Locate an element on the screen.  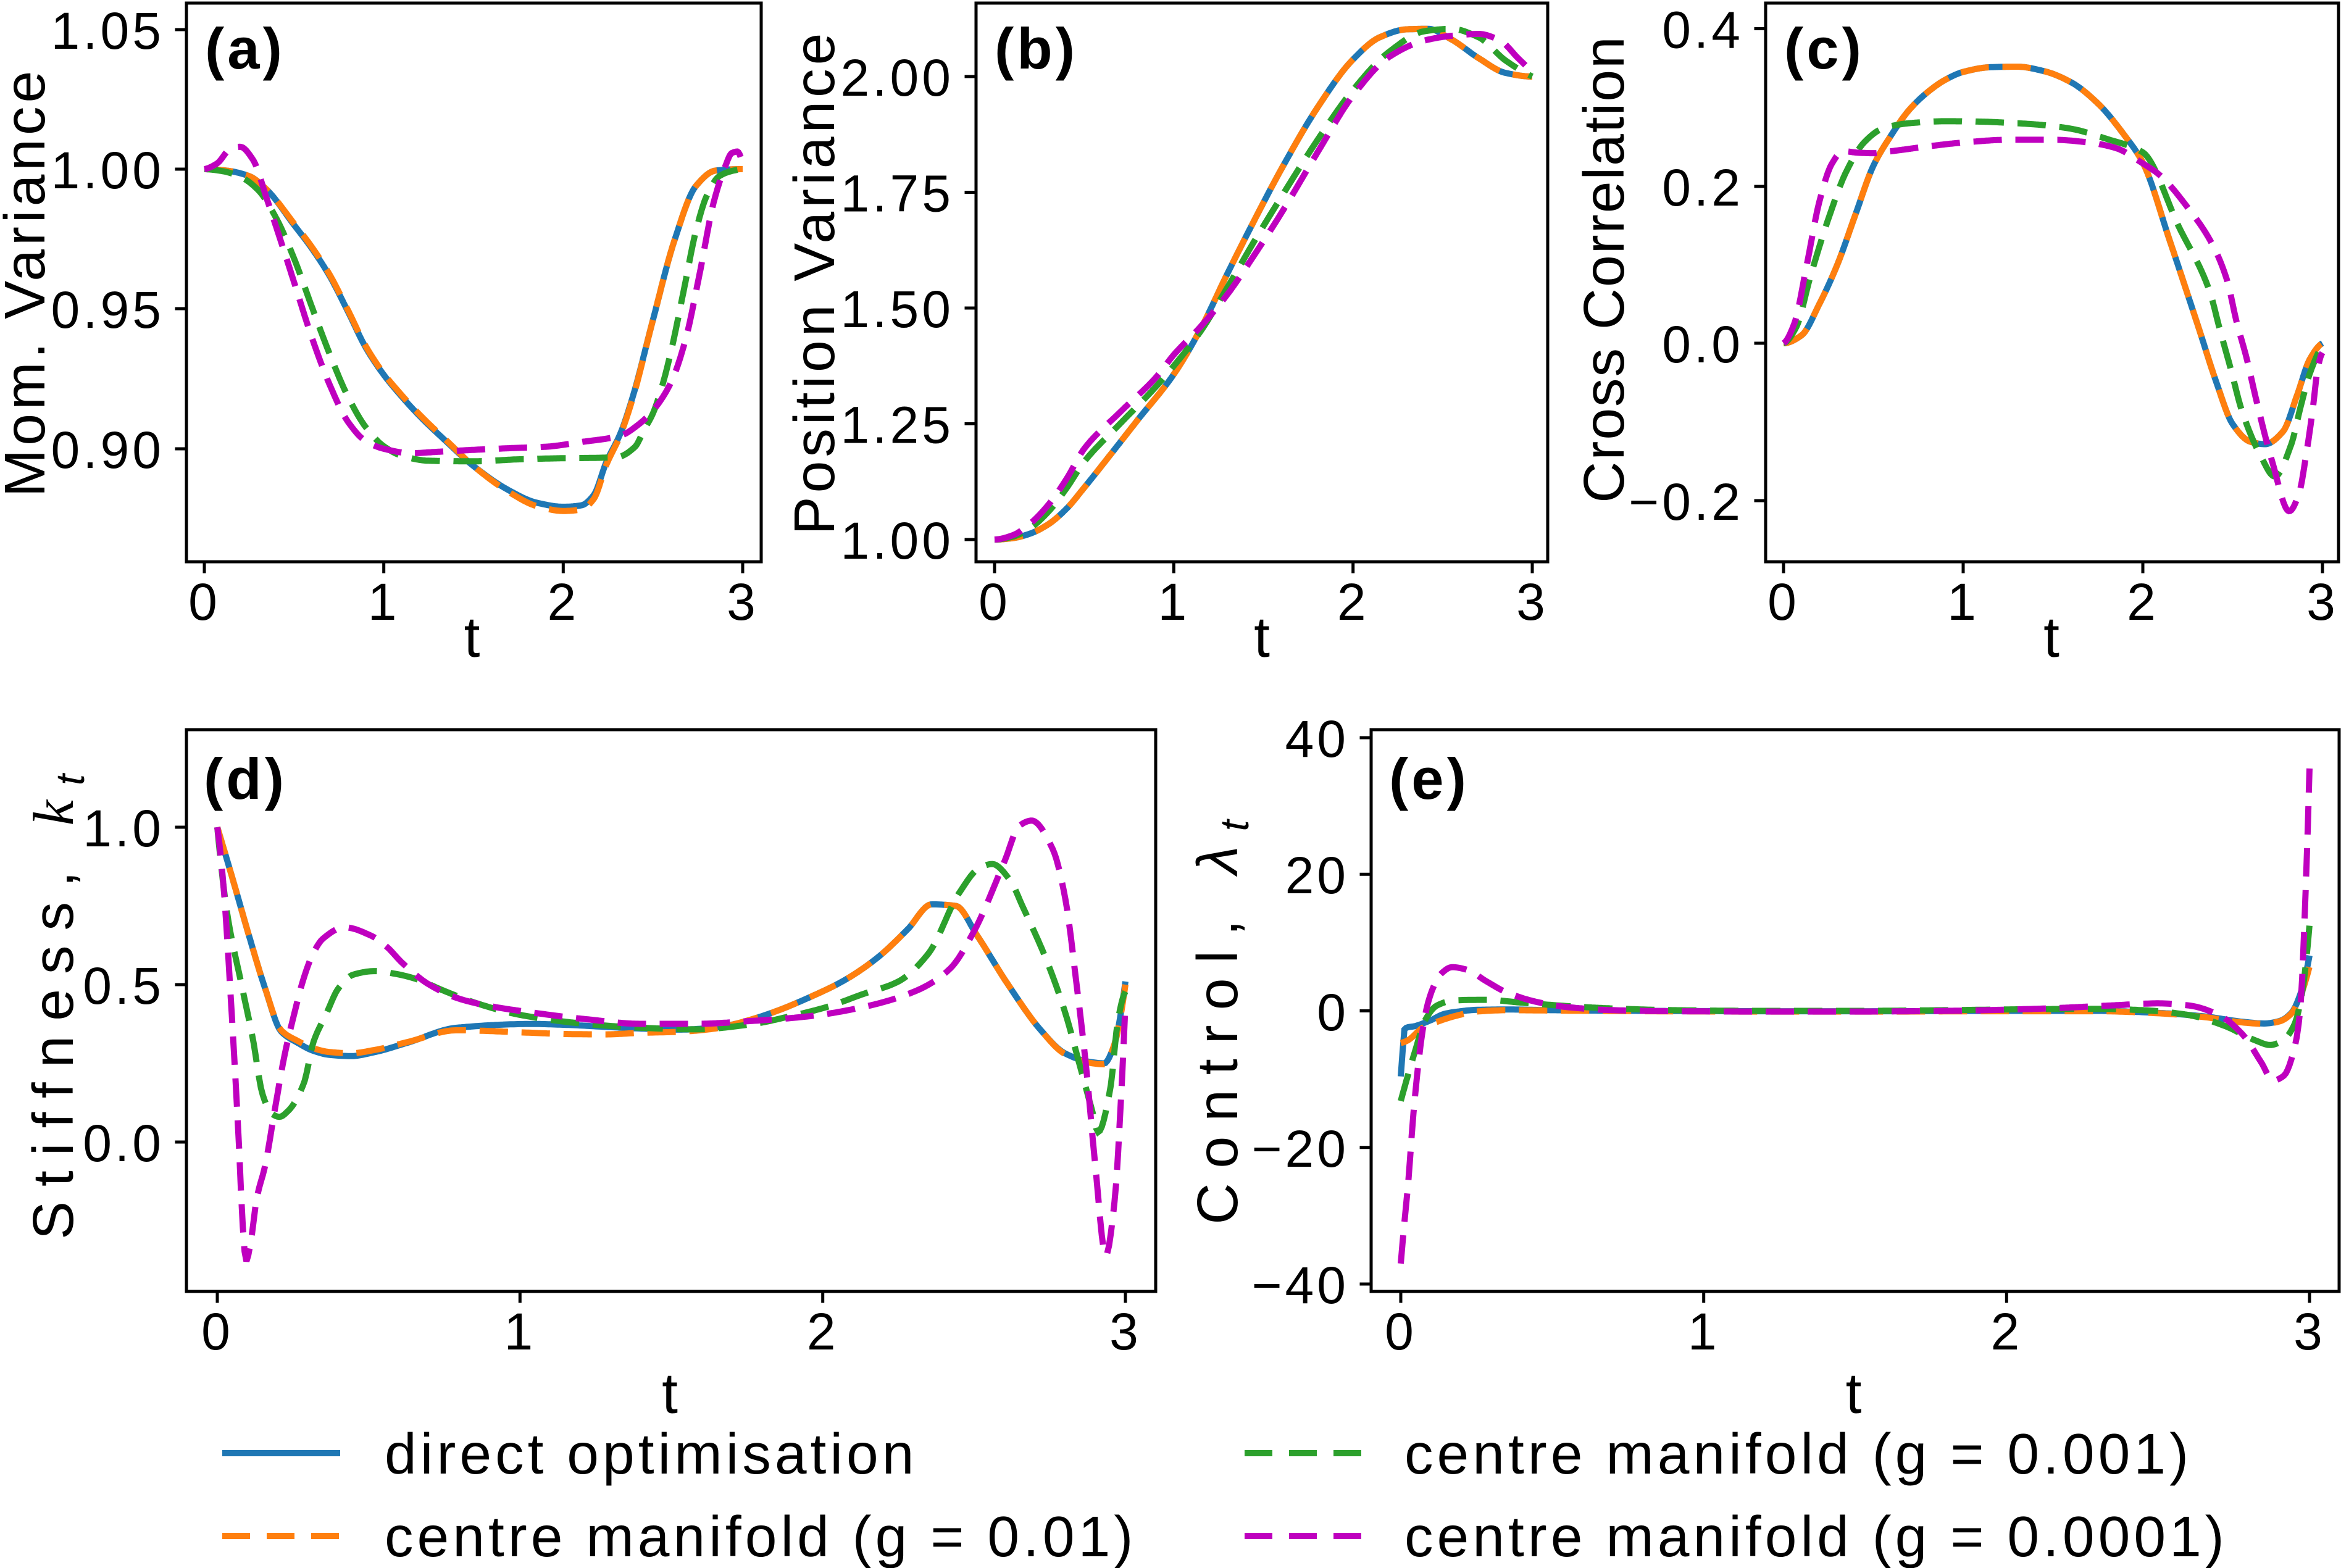
svg-text: 0.95 is located at coordinates (108, 310).